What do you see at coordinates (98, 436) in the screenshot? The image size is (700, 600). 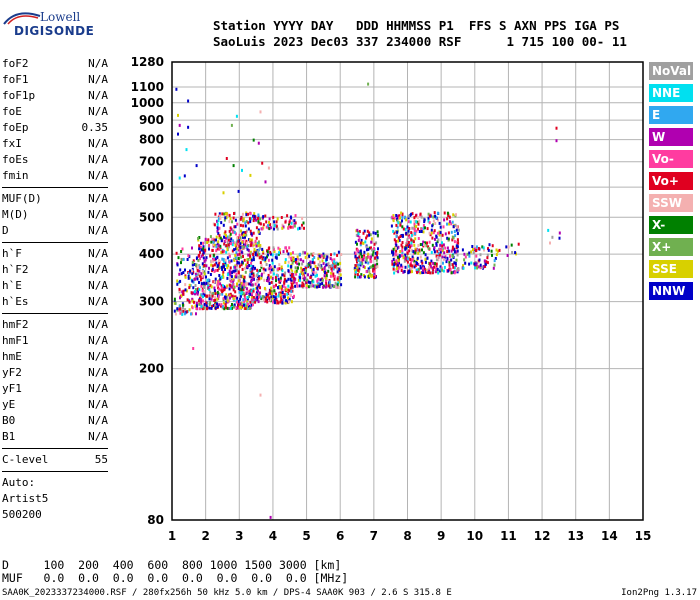 I see `param-value: N/A` at bounding box center [98, 436].